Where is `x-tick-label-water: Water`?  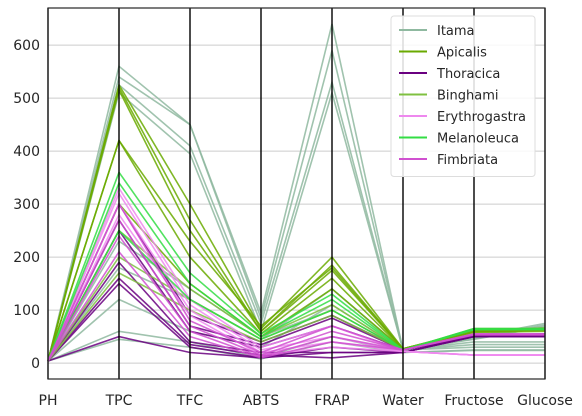
x-tick-label-water: Water is located at coordinates (403, 401).